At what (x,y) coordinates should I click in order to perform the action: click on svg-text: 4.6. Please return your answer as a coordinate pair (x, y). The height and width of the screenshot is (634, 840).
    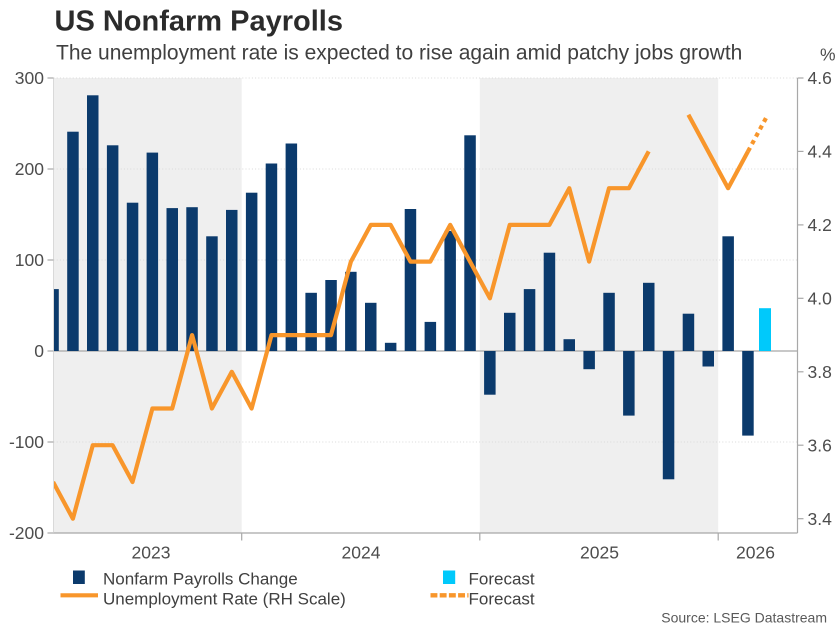
    Looking at the image, I should click on (820, 78).